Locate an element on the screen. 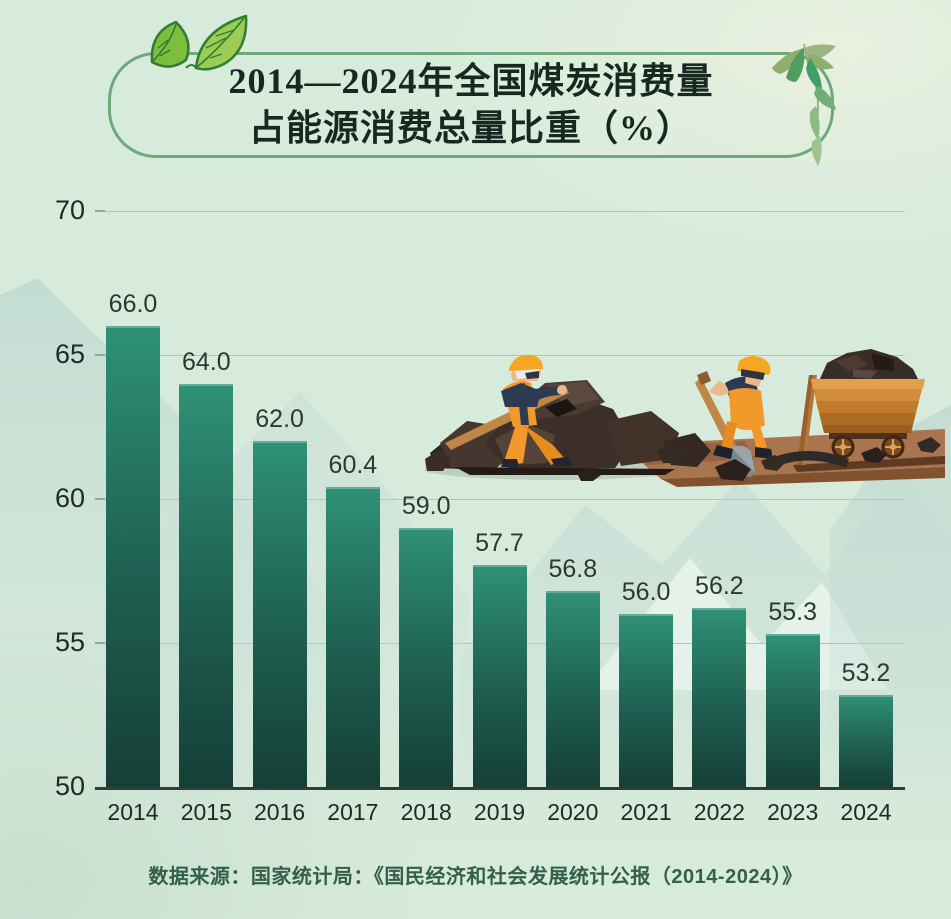  bar-value-label: 64.0 is located at coordinates (206, 361).